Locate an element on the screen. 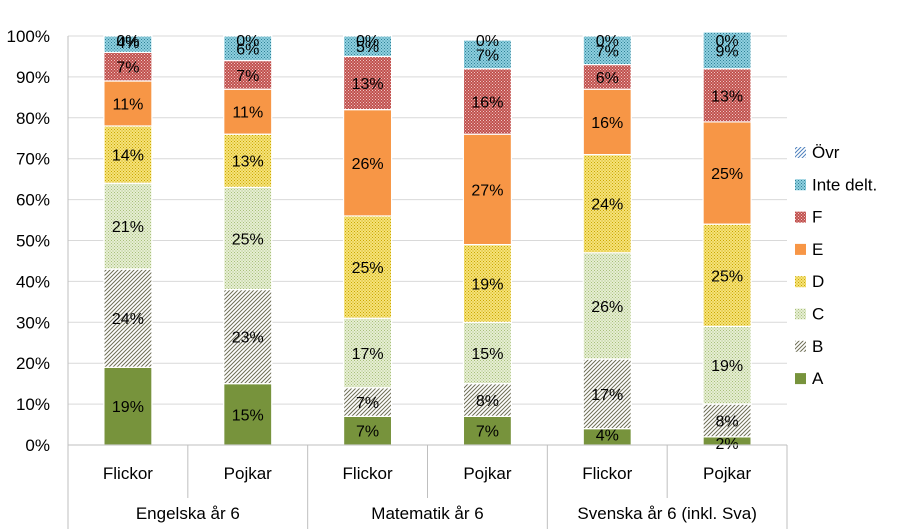 Image resolution: width=912 pixels, height=529 pixels. data-label: 5% is located at coordinates (367, 47).